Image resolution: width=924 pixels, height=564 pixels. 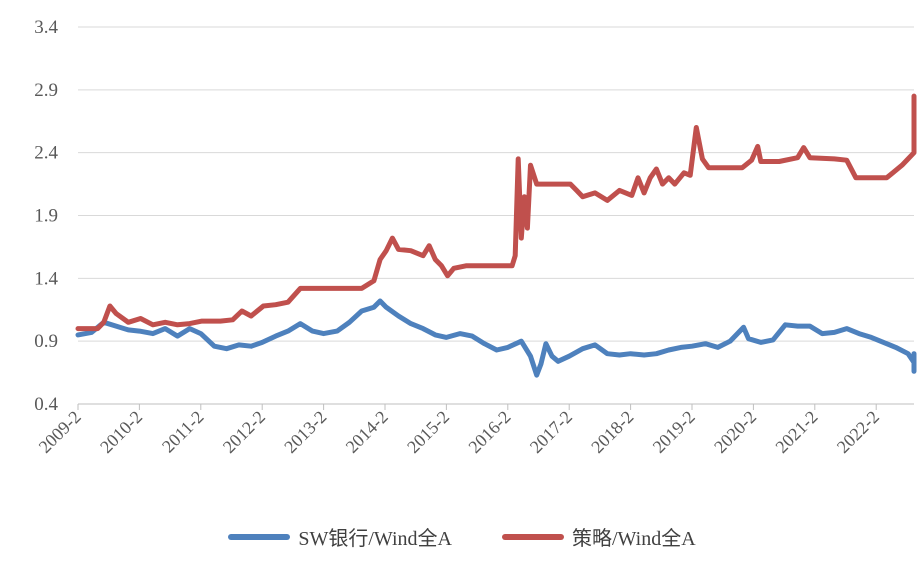 What do you see at coordinates (46, 278) in the screenshot?
I see `y-tick-label: 1.4` at bounding box center [46, 278].